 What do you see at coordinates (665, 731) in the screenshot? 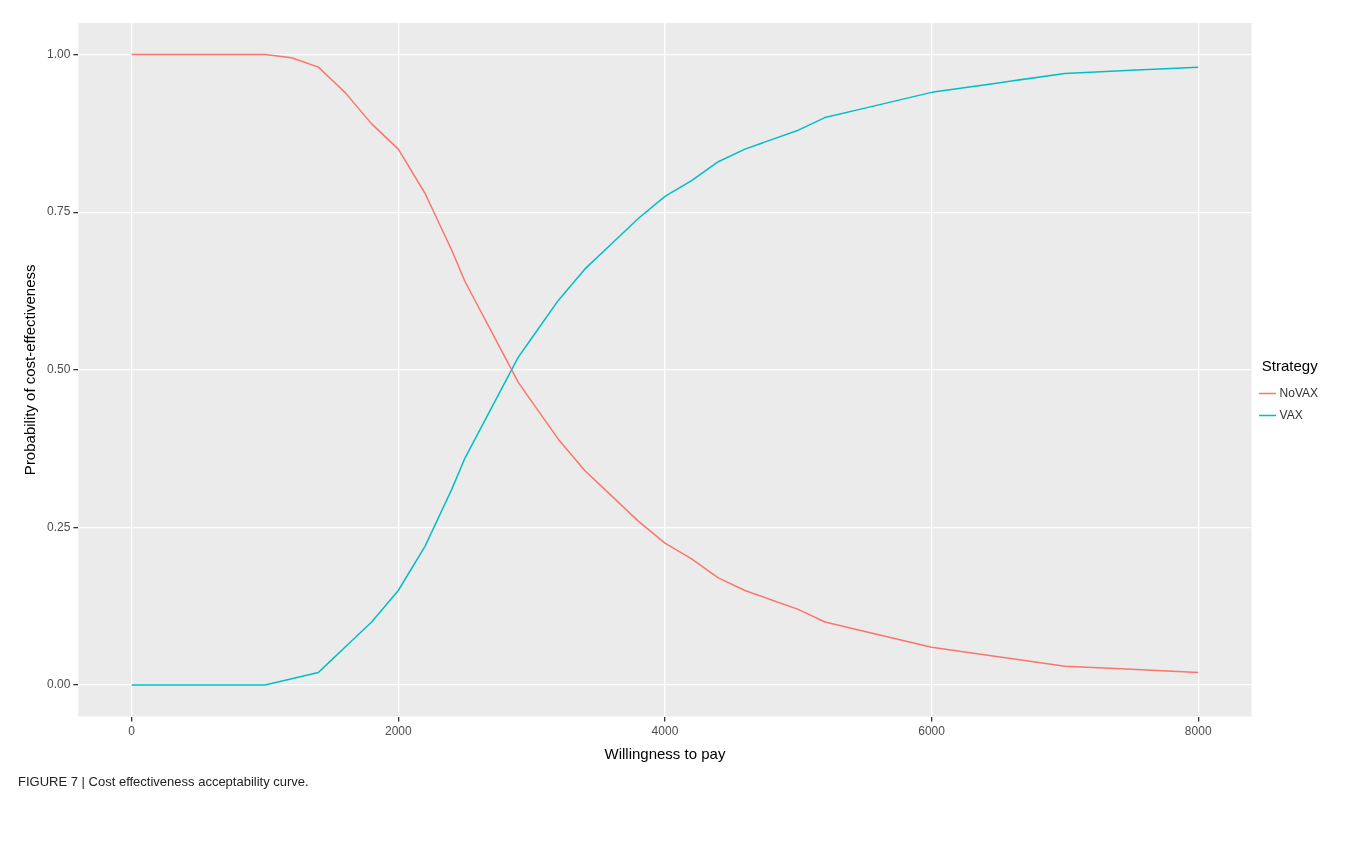
I see `x-tick-label: 4000` at bounding box center [665, 731].